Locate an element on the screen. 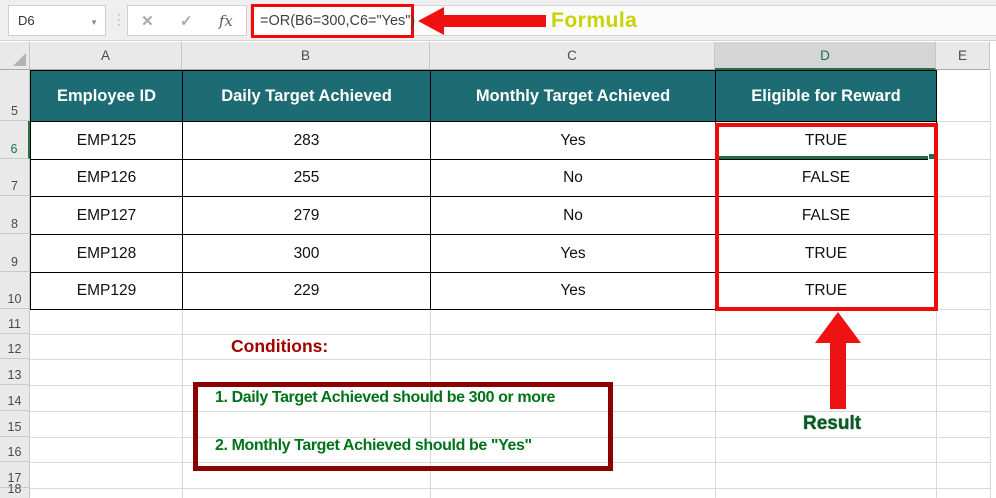 The width and height of the screenshot is (996, 498). active-cell-border is located at coordinates (823, 157).